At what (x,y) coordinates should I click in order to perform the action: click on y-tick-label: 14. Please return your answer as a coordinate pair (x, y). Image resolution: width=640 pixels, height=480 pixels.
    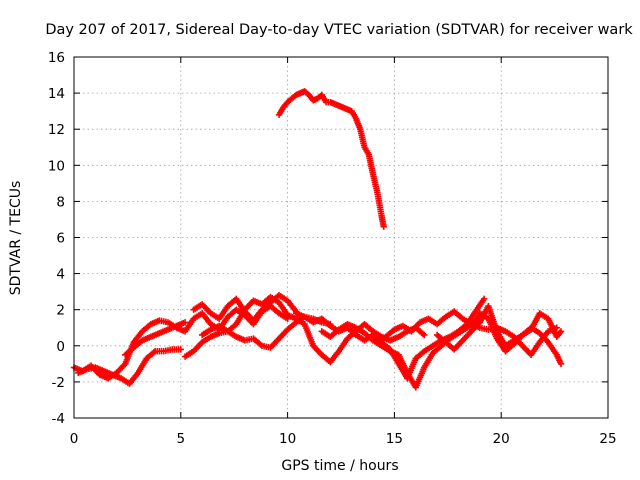
    Looking at the image, I should click on (56, 94).